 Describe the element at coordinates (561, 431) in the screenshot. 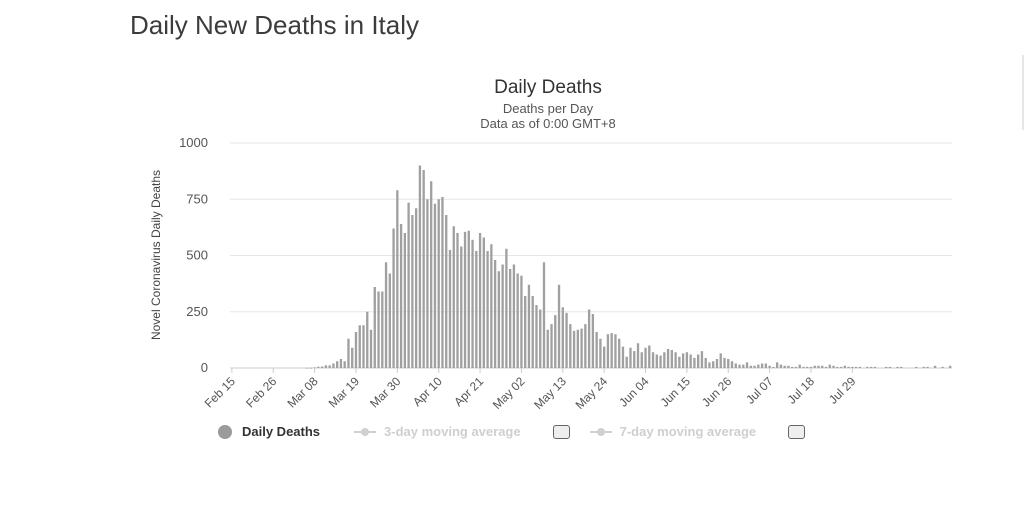

I see `toggle-3day-checkbox` at that location.